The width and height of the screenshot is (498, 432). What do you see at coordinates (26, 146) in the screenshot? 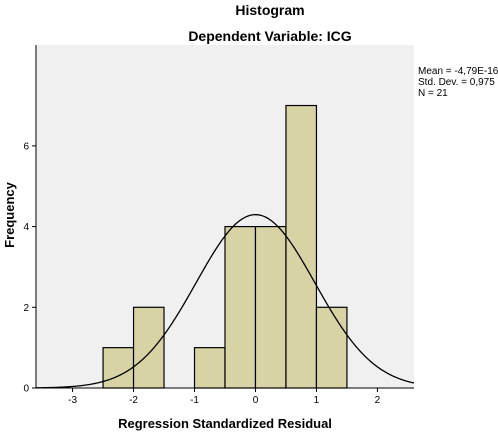
I see `y-tick-label: 6` at bounding box center [26, 146].